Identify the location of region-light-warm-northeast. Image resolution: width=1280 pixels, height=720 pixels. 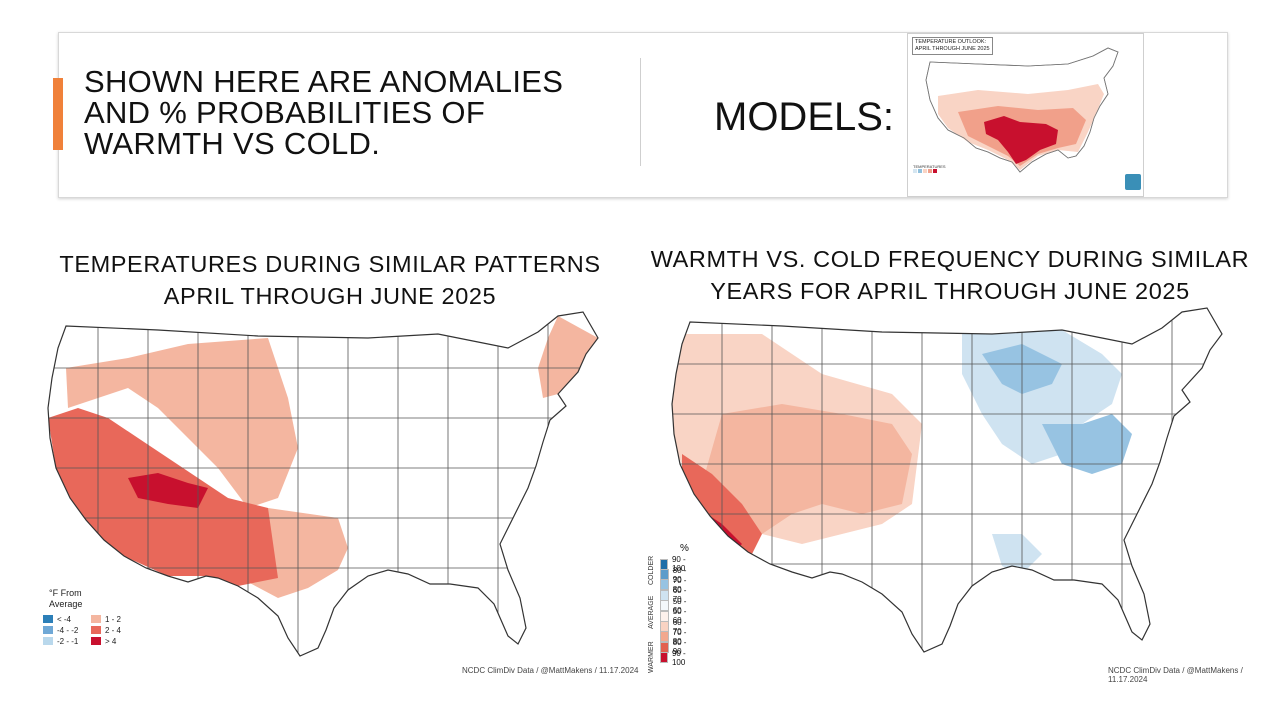
(568, 357).